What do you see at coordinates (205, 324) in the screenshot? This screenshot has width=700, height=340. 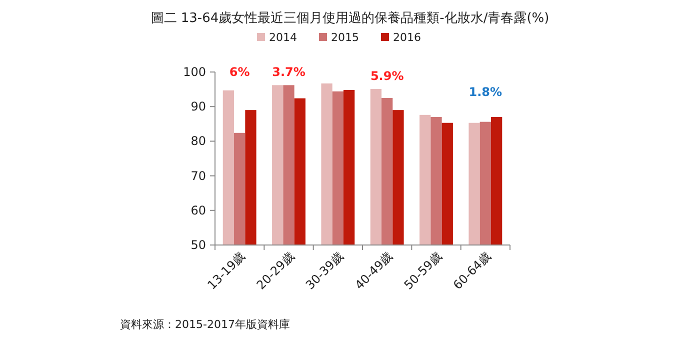 I see `source-note: 資料來源：2015-2017年版資料庫` at bounding box center [205, 324].